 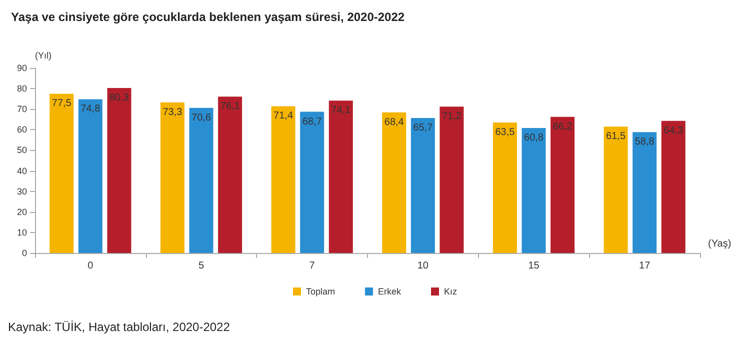 I want to click on legend-label: Kız, so click(x=451, y=291).